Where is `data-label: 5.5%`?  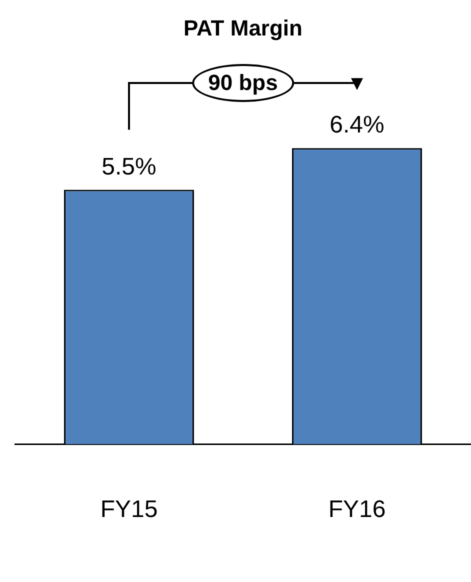 data-label: 5.5% is located at coordinates (129, 166).